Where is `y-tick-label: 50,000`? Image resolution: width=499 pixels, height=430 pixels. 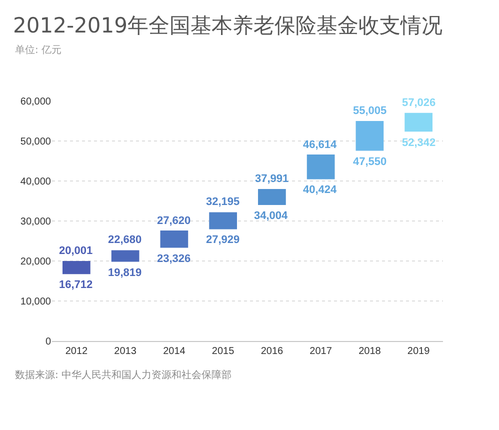
y-tick-label: 50,000 is located at coordinates (36, 142).